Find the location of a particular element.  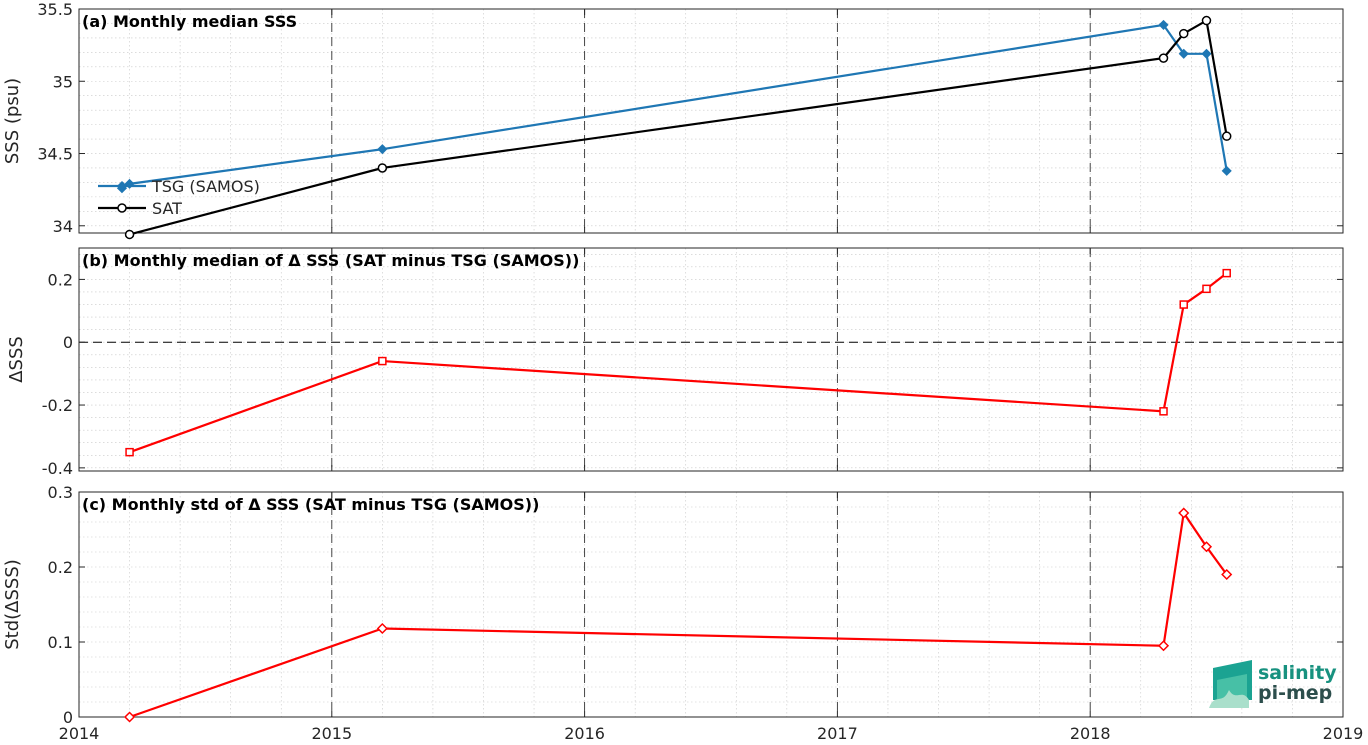

legend: TSG (SAMOS) SAT is located at coordinates (179, 197).